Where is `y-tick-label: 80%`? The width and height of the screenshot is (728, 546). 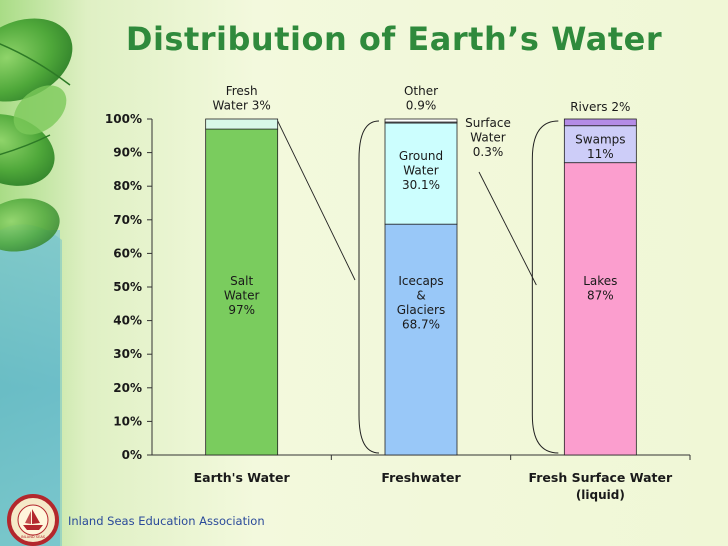 y-tick-label: 80% is located at coordinates (127, 186).